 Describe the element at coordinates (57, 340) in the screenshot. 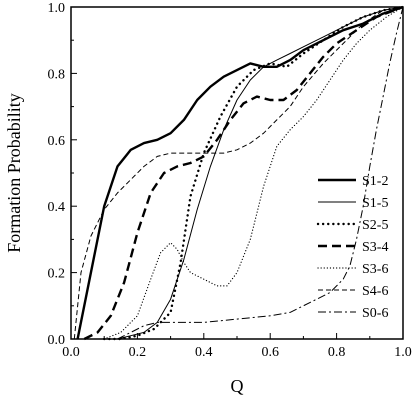

I see `y-tick-label: 0.0` at that location.